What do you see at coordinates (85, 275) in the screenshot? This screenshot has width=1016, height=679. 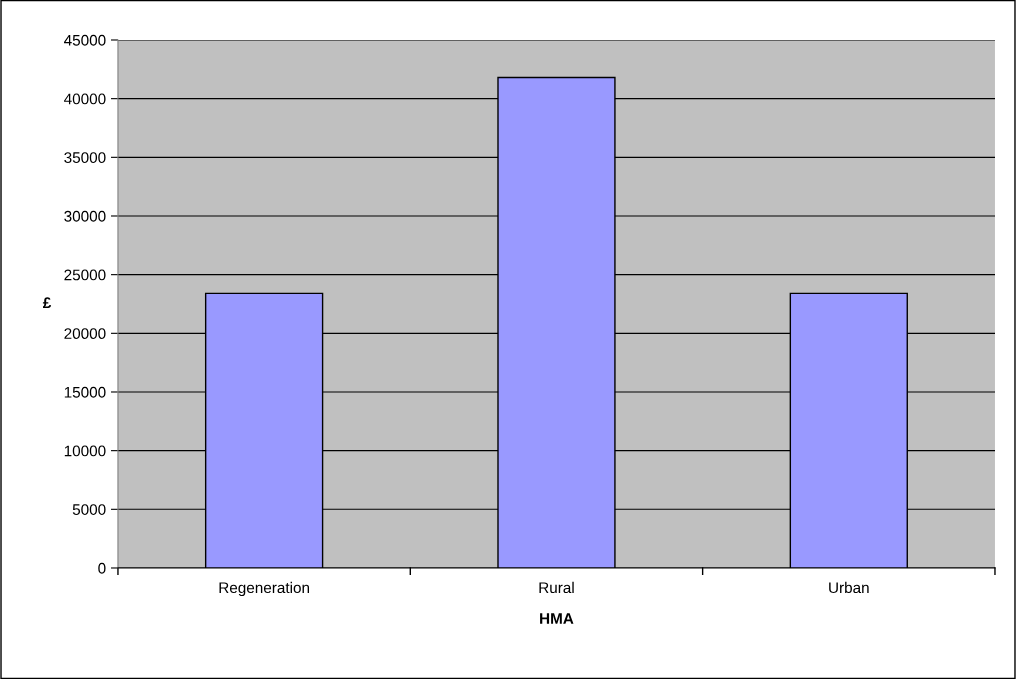 I see `y-tick-label: 25000` at bounding box center [85, 275].